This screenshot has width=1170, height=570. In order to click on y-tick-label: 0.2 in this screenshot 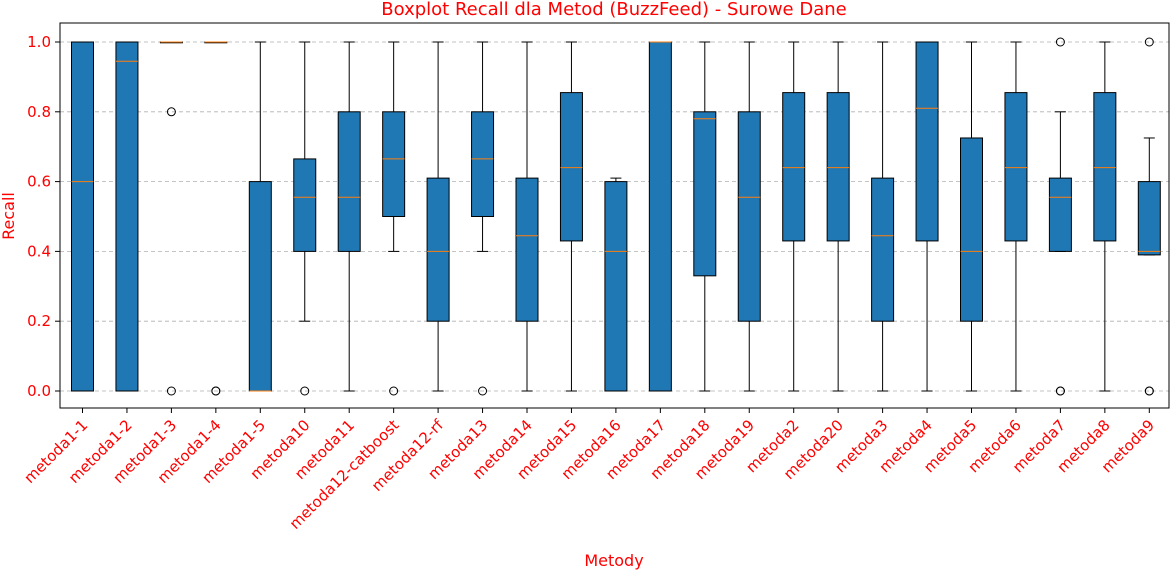, I will do `click(39, 321)`.